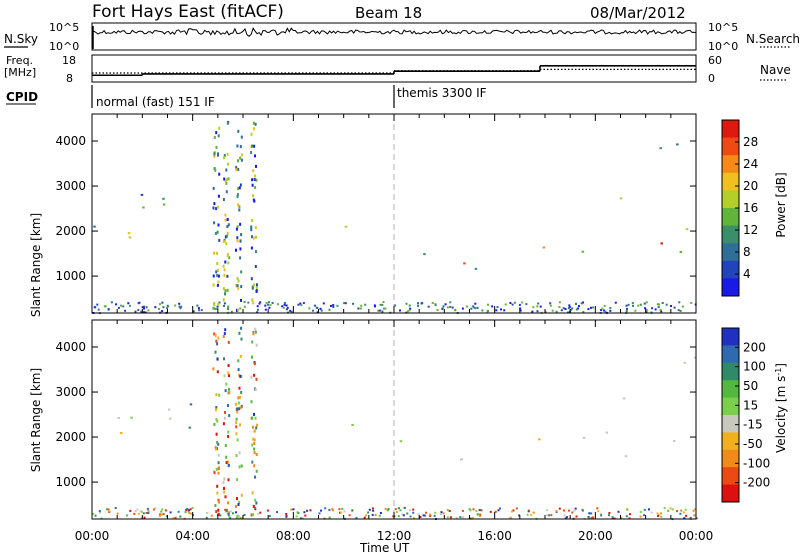  What do you see at coordinates (442, 93) in the screenshot?
I see `cpid-entry-themis: themis 3300 IF` at bounding box center [442, 93].